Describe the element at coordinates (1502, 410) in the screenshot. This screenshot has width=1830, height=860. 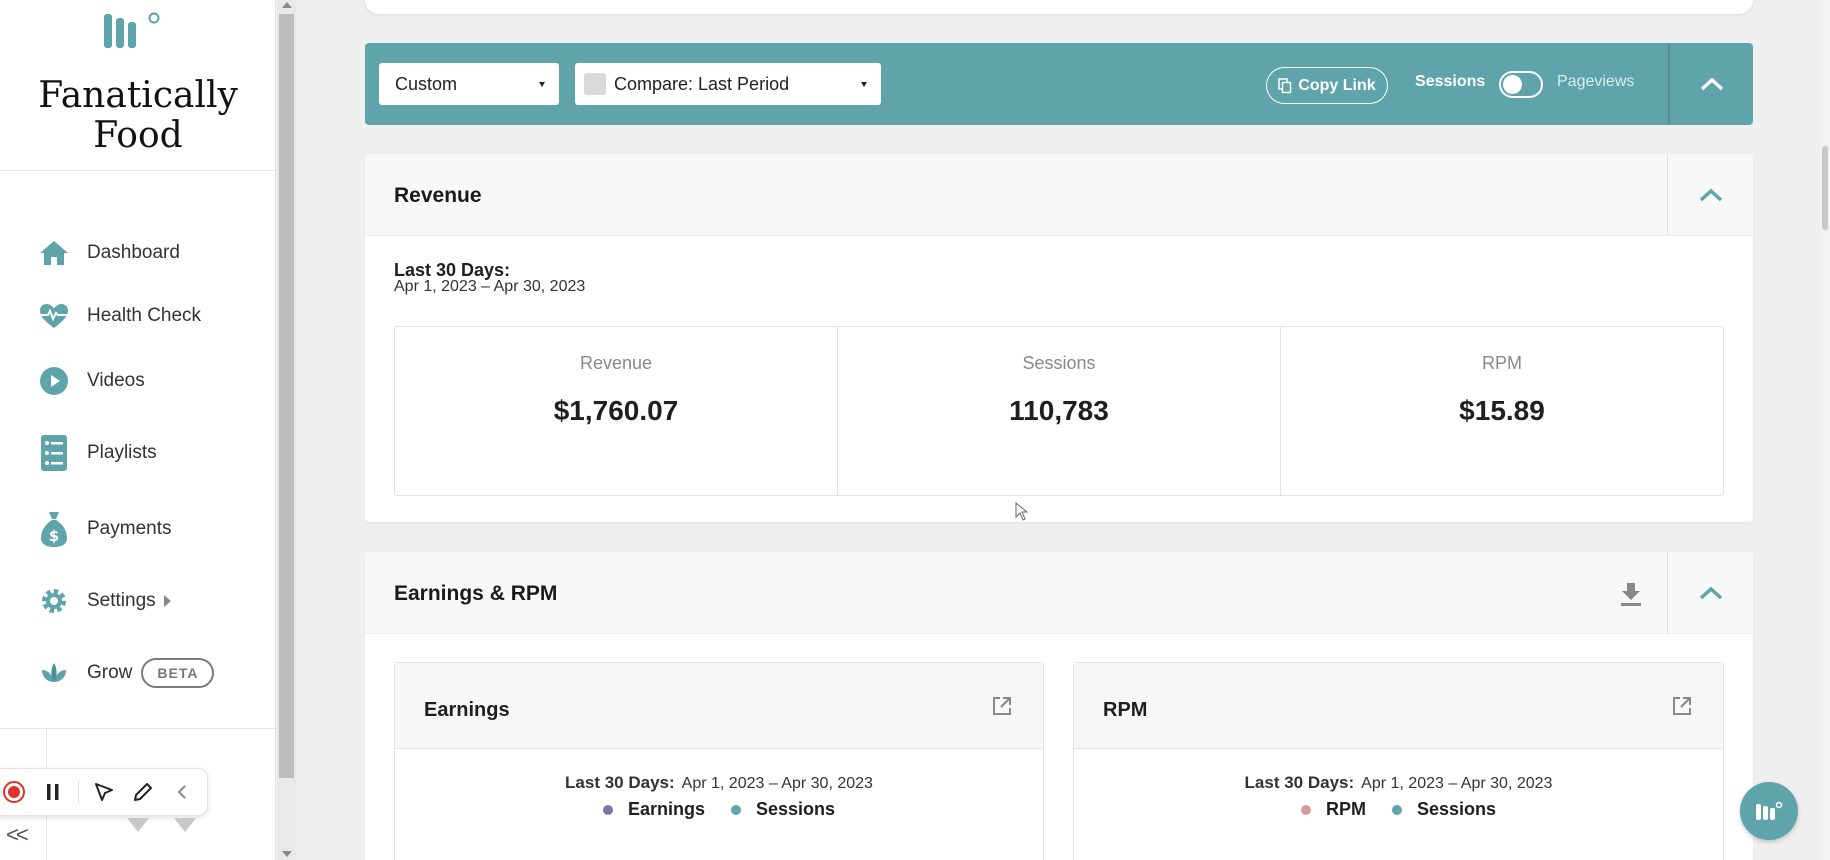
I see `stat-value: $15.89` at that location.